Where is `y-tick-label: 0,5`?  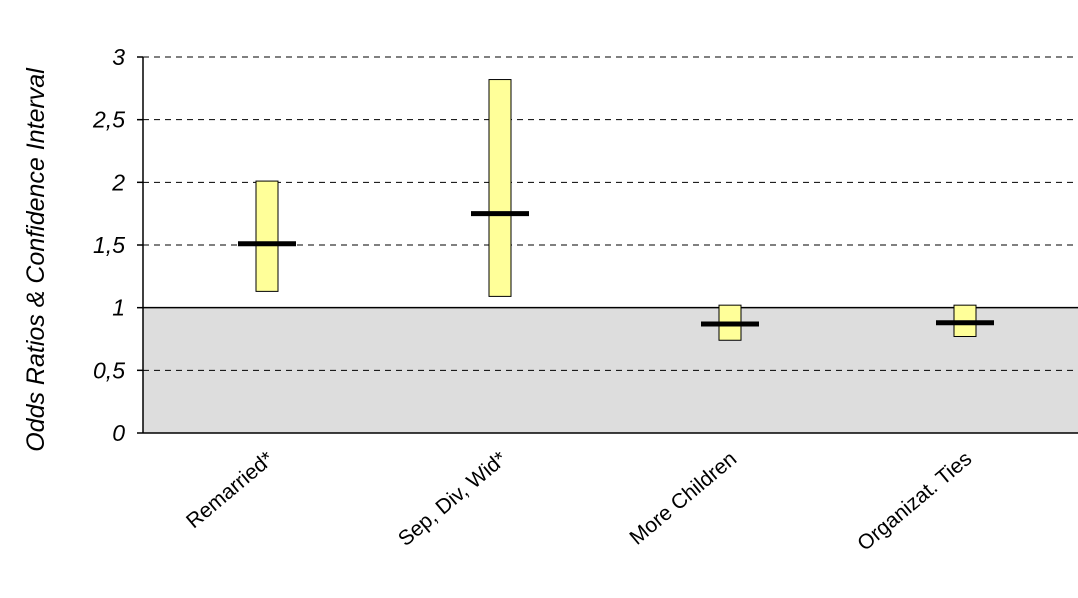
y-tick-label: 0,5 is located at coordinates (109, 370).